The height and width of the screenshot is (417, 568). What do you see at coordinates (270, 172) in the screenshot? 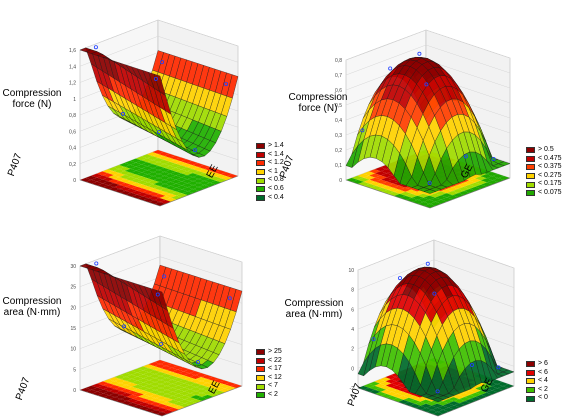
I see `legend: > 1.4 < 1.4 < 1.2 < 1 < 0.8 < 0.6 < 0.4` at bounding box center [270, 172].